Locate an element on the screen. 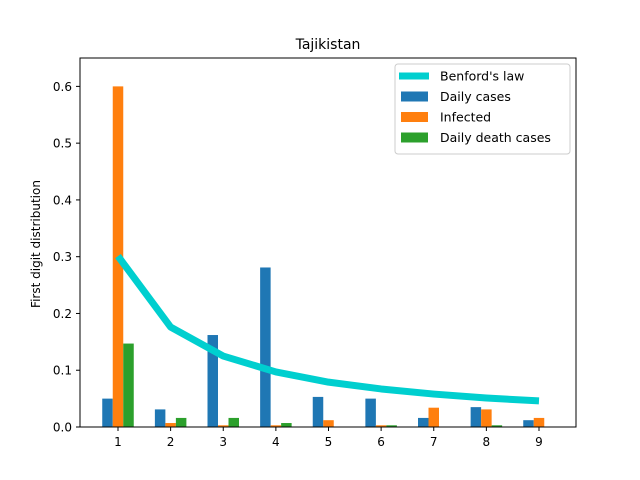 The image size is (640, 480). y-tick-label: 0.5 is located at coordinates (62, 144).